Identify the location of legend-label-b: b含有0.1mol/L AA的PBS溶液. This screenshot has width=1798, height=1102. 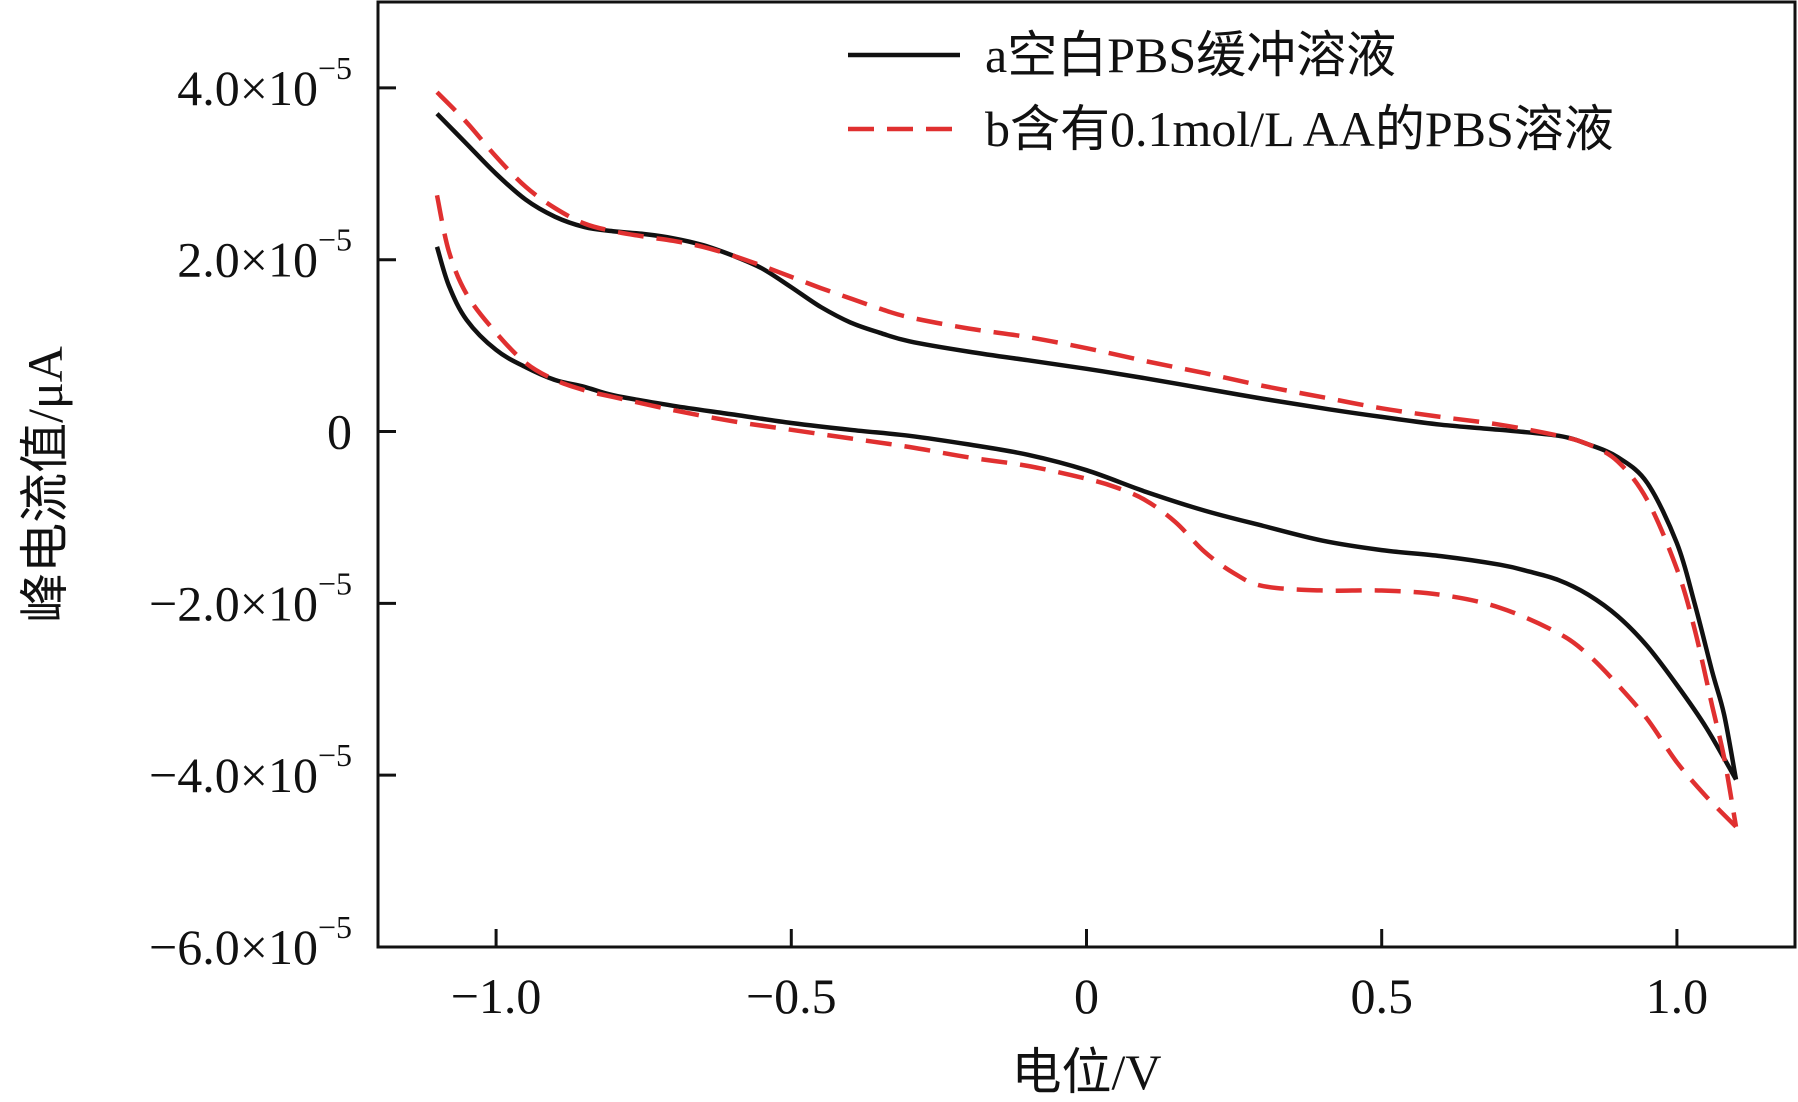
(1299, 129).